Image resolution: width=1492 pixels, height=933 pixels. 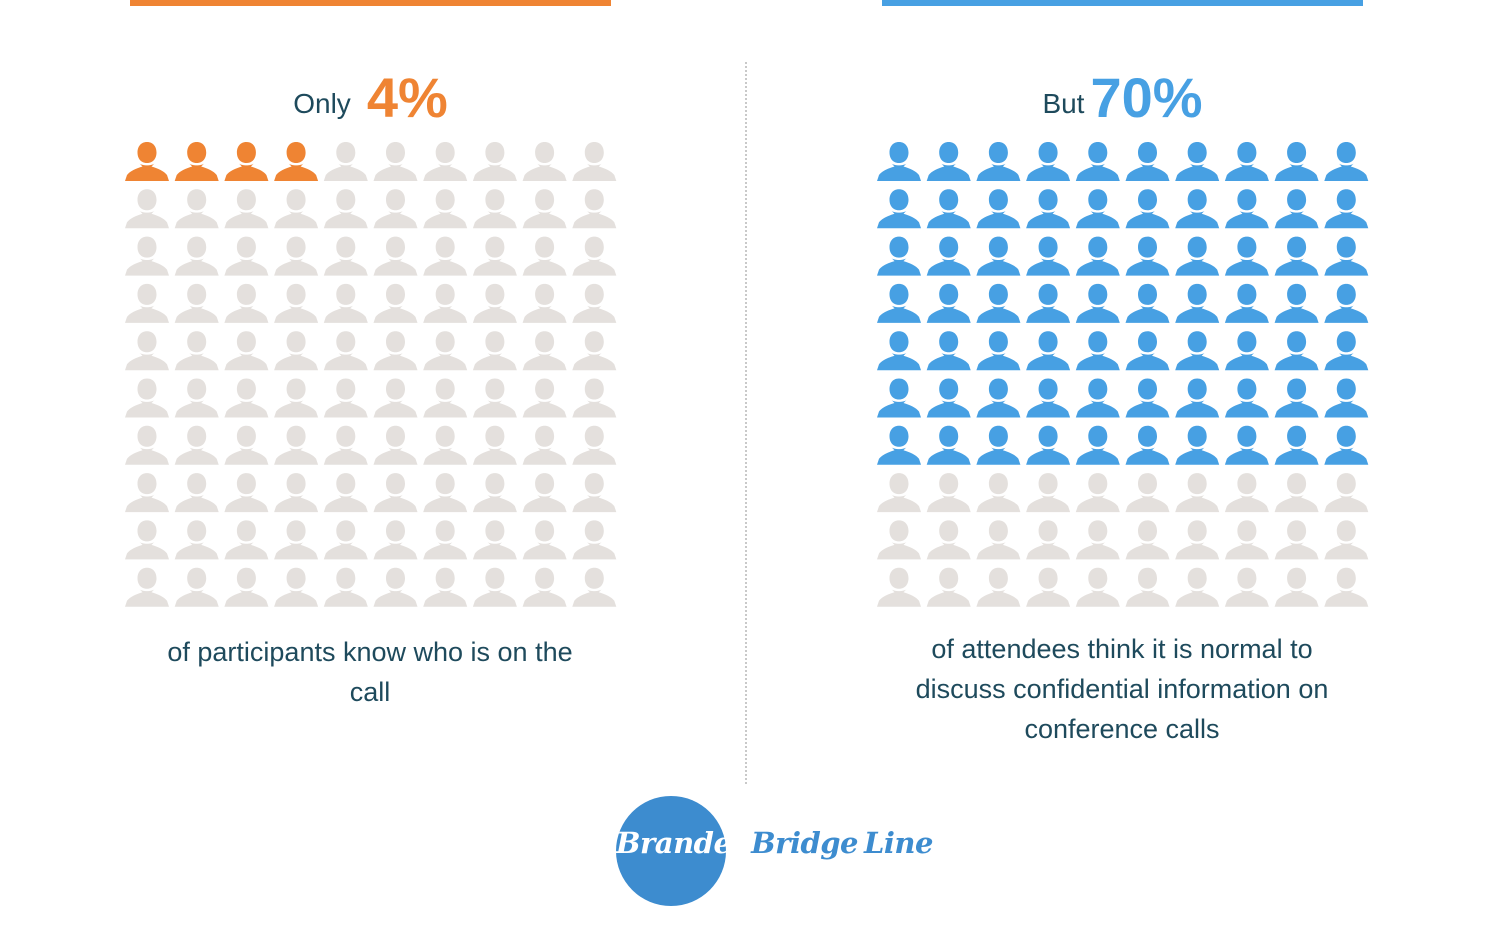 What do you see at coordinates (407, 97) in the screenshot?
I see `left-percent-value: 4%` at bounding box center [407, 97].